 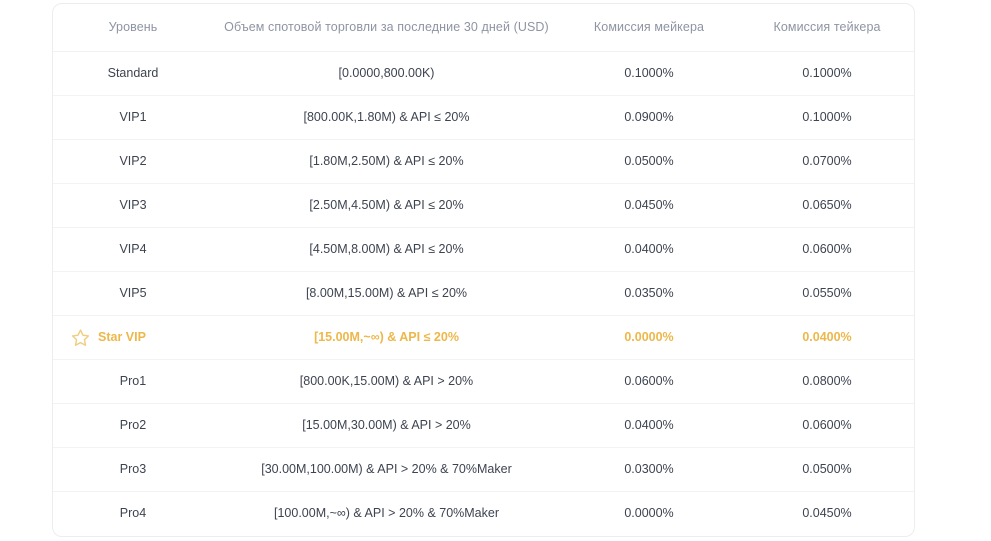 What do you see at coordinates (649, 293) in the screenshot?
I see `cell-maker-fee: 0.0350%` at bounding box center [649, 293].